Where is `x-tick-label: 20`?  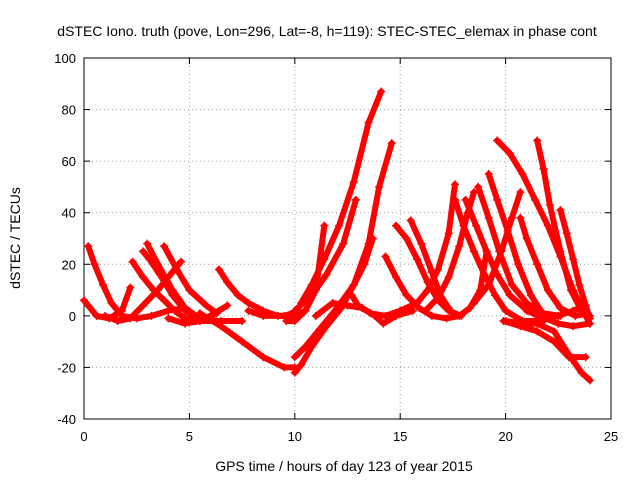
x-tick-label: 20 is located at coordinates (505, 436).